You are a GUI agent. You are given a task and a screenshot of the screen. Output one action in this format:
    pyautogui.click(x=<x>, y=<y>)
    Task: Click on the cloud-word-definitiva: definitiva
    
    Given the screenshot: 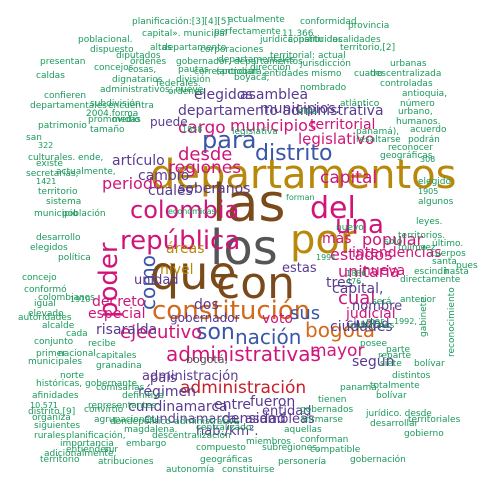 What is the action you would take?
    pyautogui.click(x=143, y=396)
    